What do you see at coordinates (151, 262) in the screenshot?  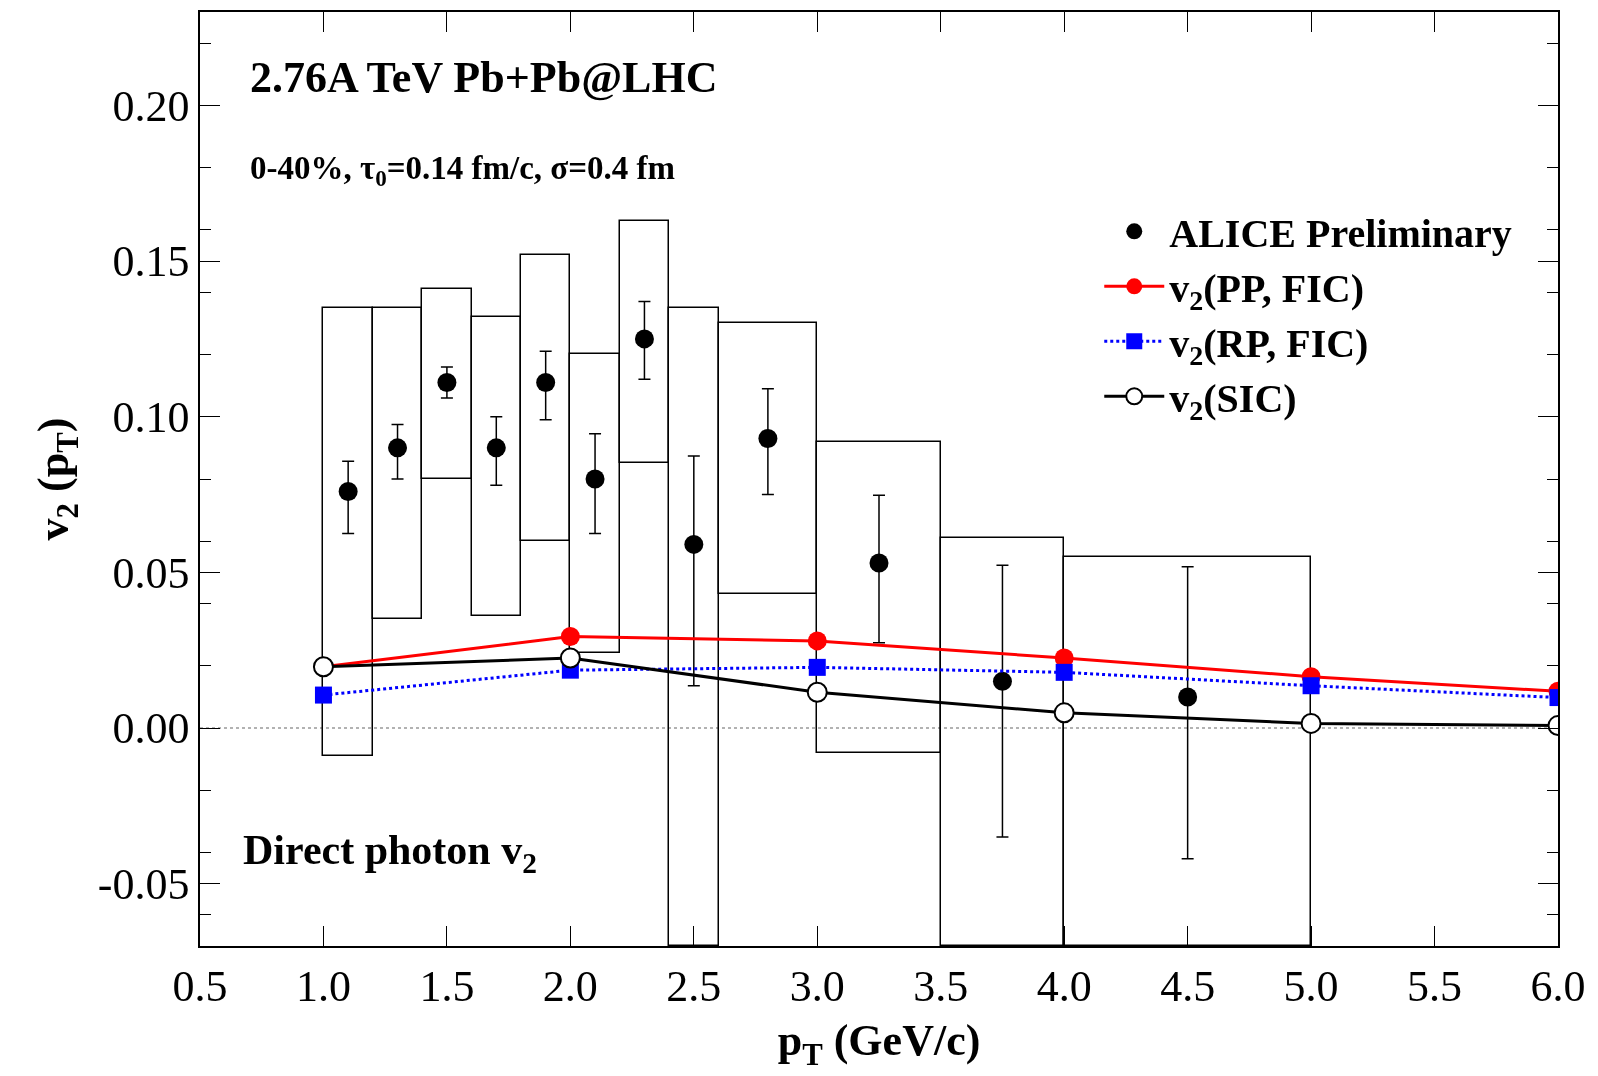 I see `y-tick-label: 0.15` at bounding box center [151, 262].